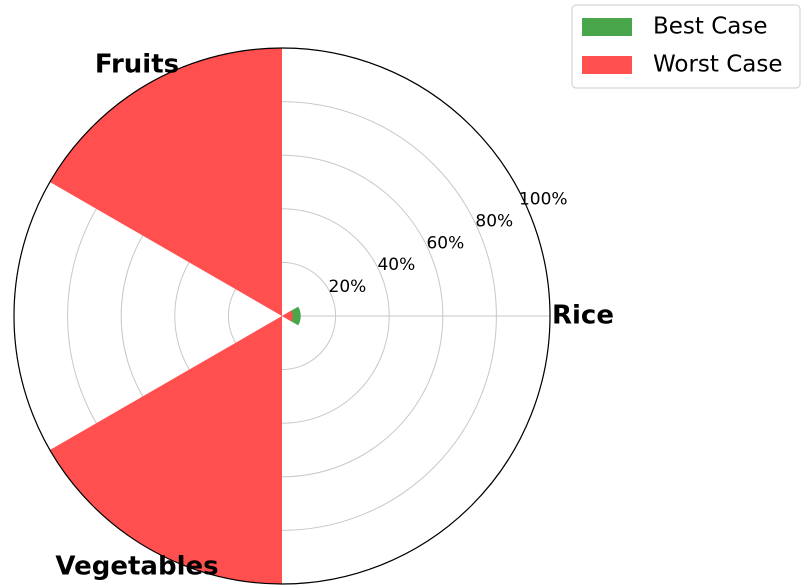 The width and height of the screenshot is (801, 586). What do you see at coordinates (136, 567) in the screenshot?
I see `category-label: Vegetables` at bounding box center [136, 567].